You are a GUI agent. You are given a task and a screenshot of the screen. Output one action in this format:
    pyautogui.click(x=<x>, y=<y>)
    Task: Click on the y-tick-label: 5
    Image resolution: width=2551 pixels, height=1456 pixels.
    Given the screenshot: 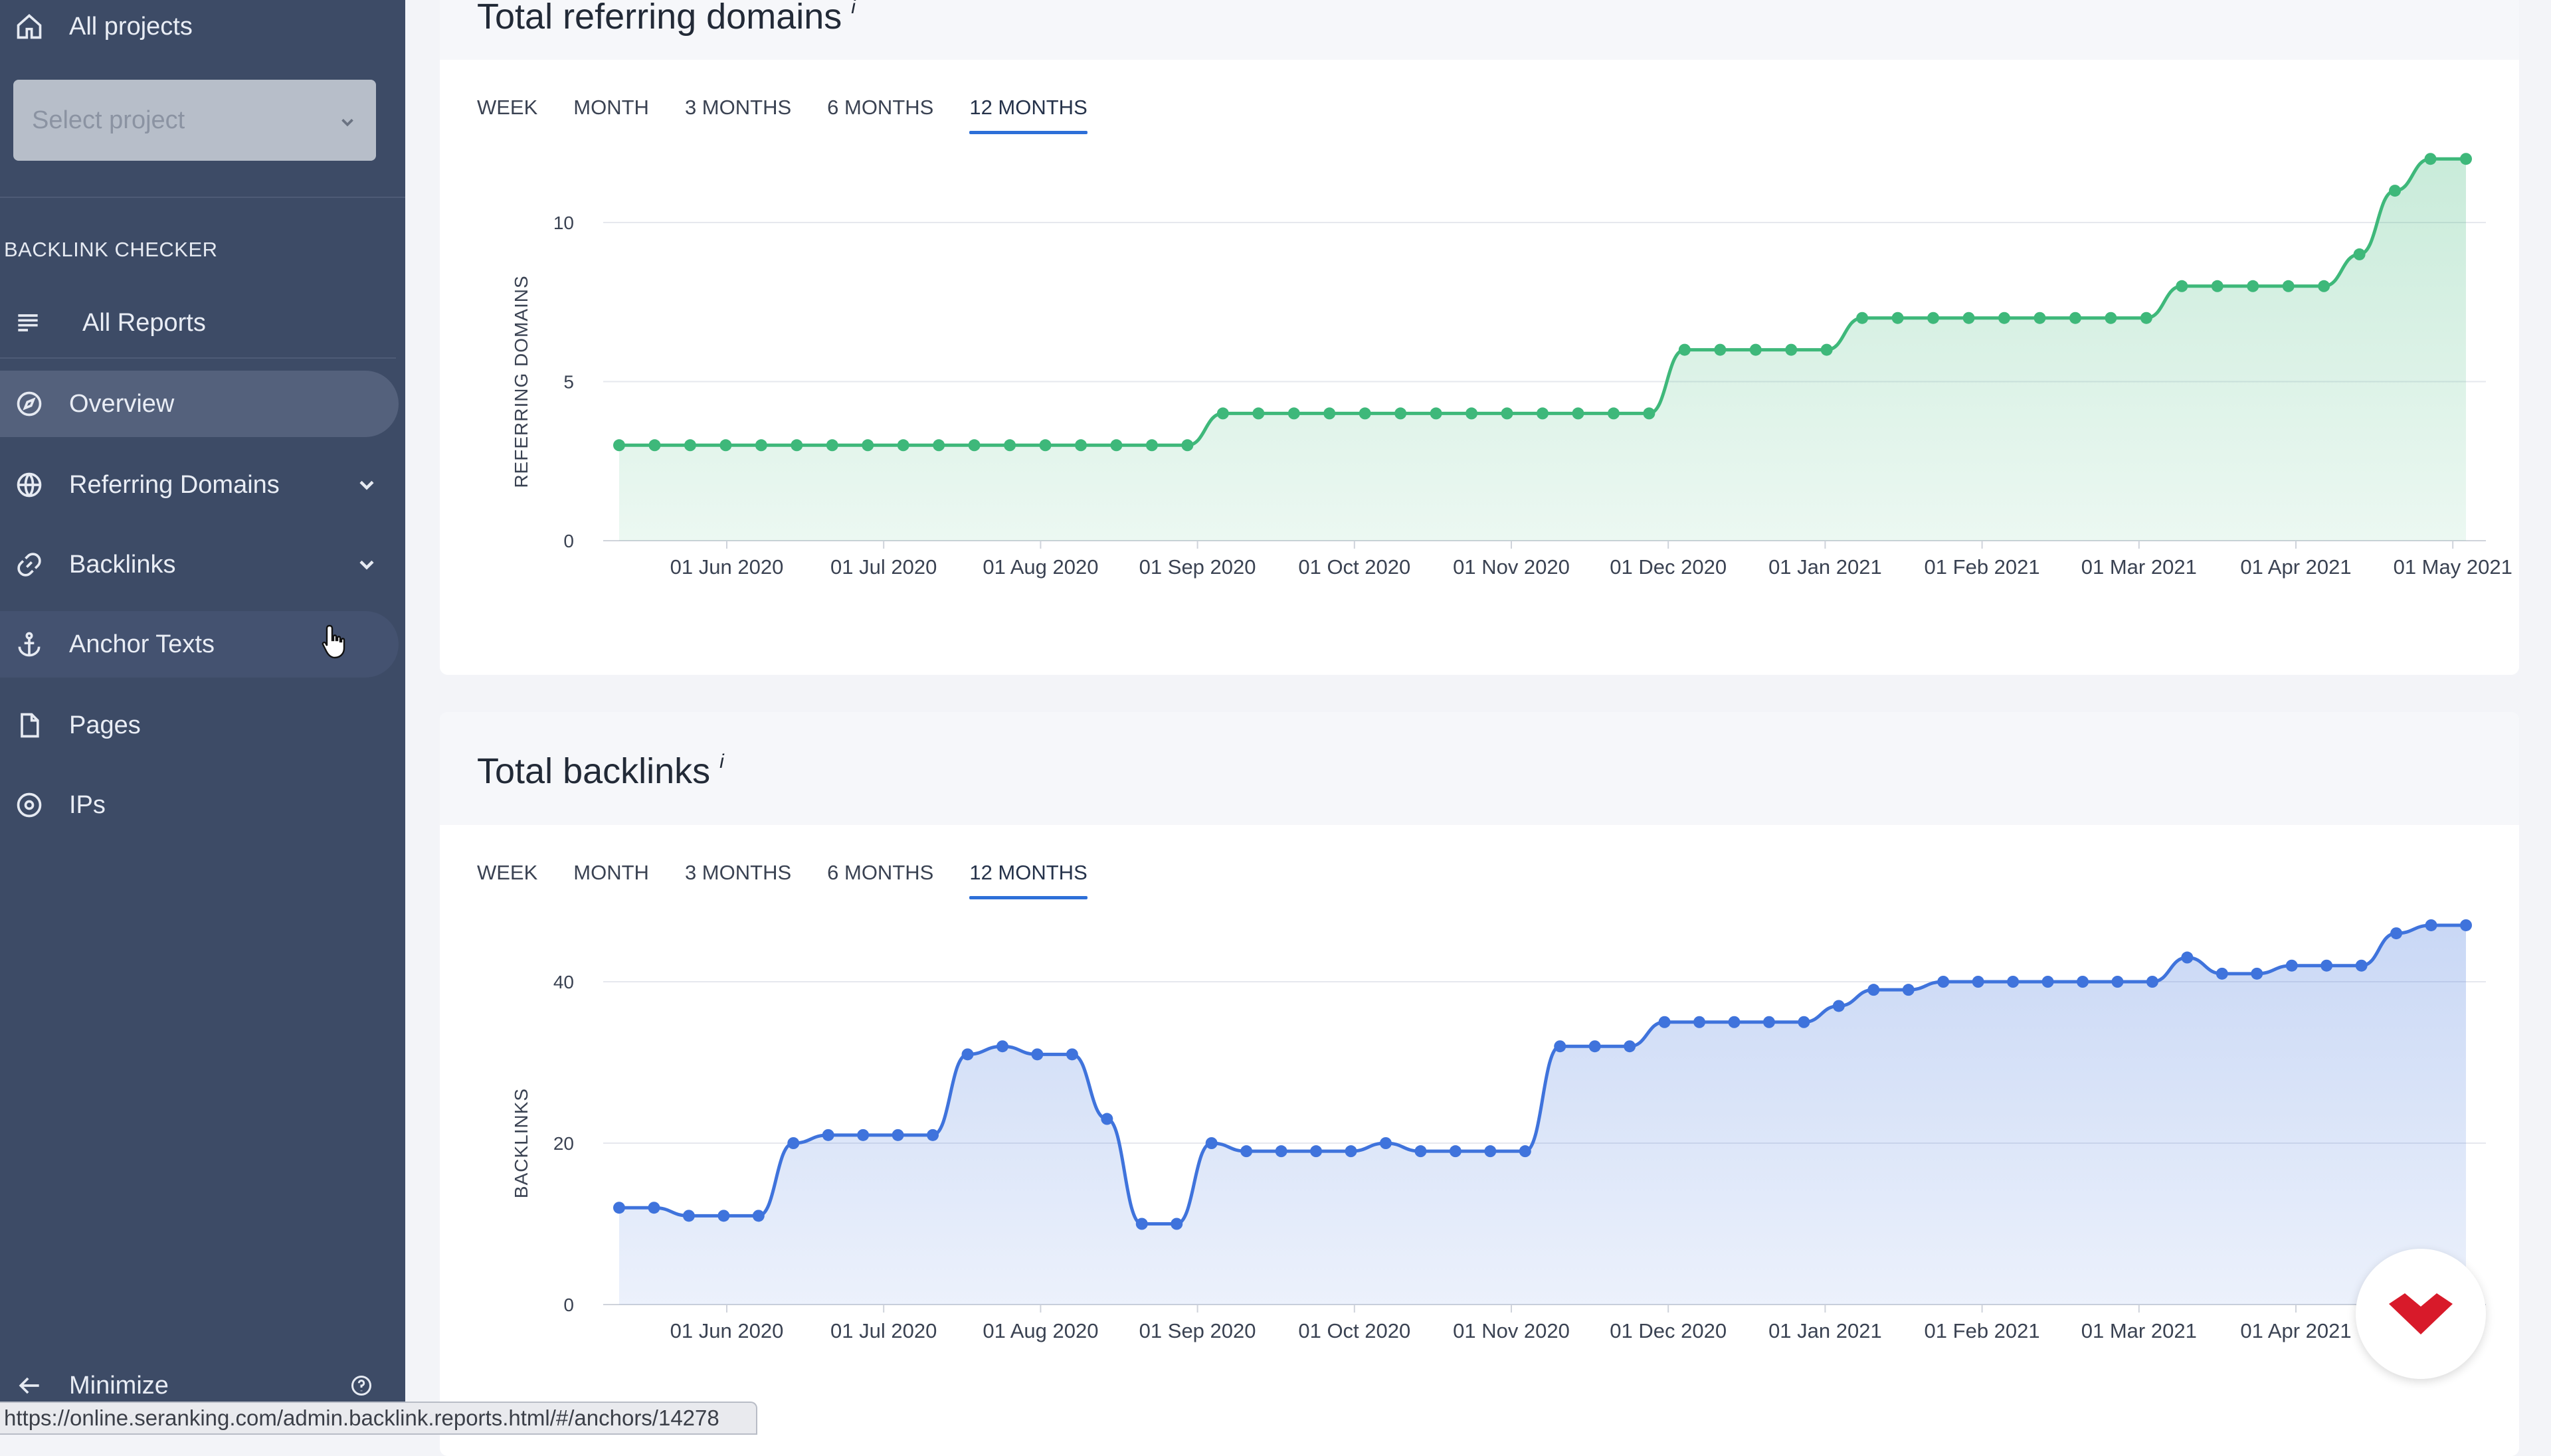 What is the action you would take?
    pyautogui.click(x=568, y=382)
    